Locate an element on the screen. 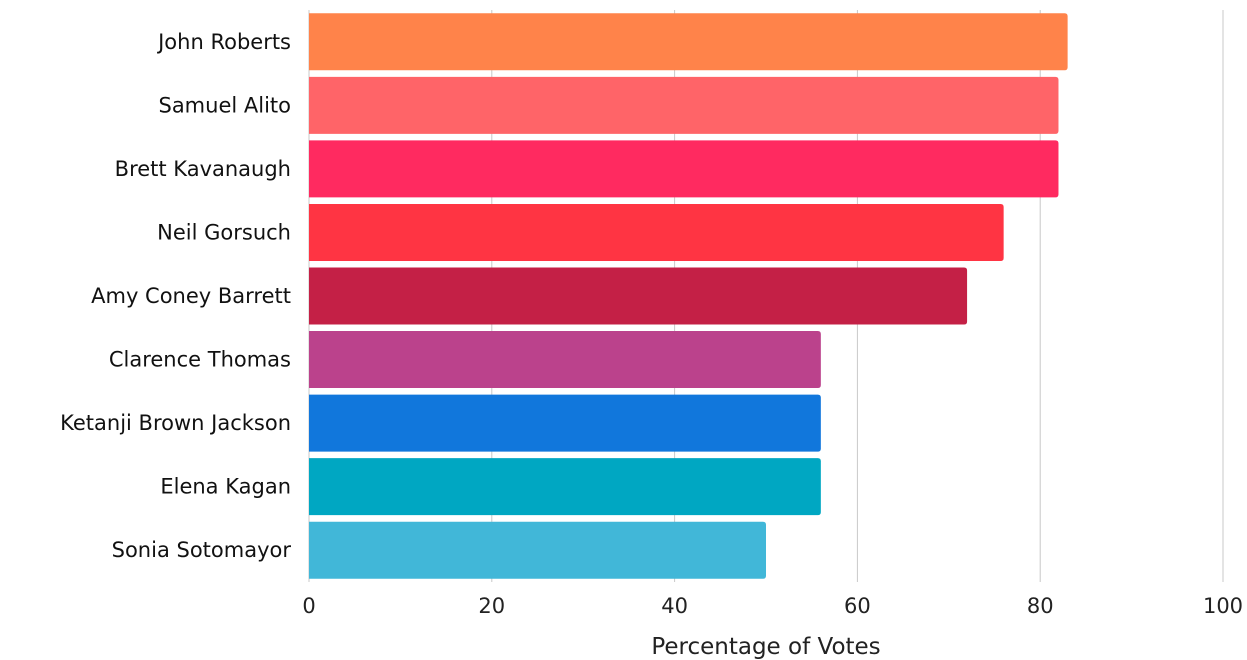  category-label: Ketanji Brown Jackson is located at coordinates (175, 423).